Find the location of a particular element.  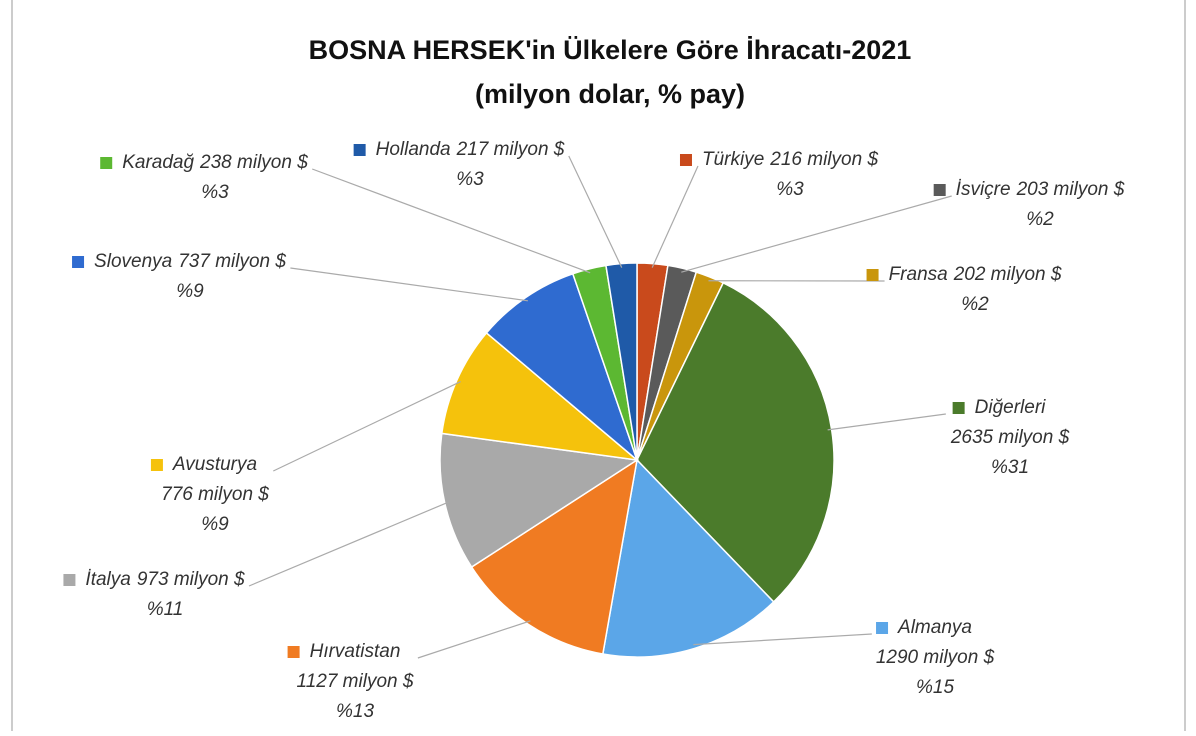

label-name: Slovenya is located at coordinates (133, 261).